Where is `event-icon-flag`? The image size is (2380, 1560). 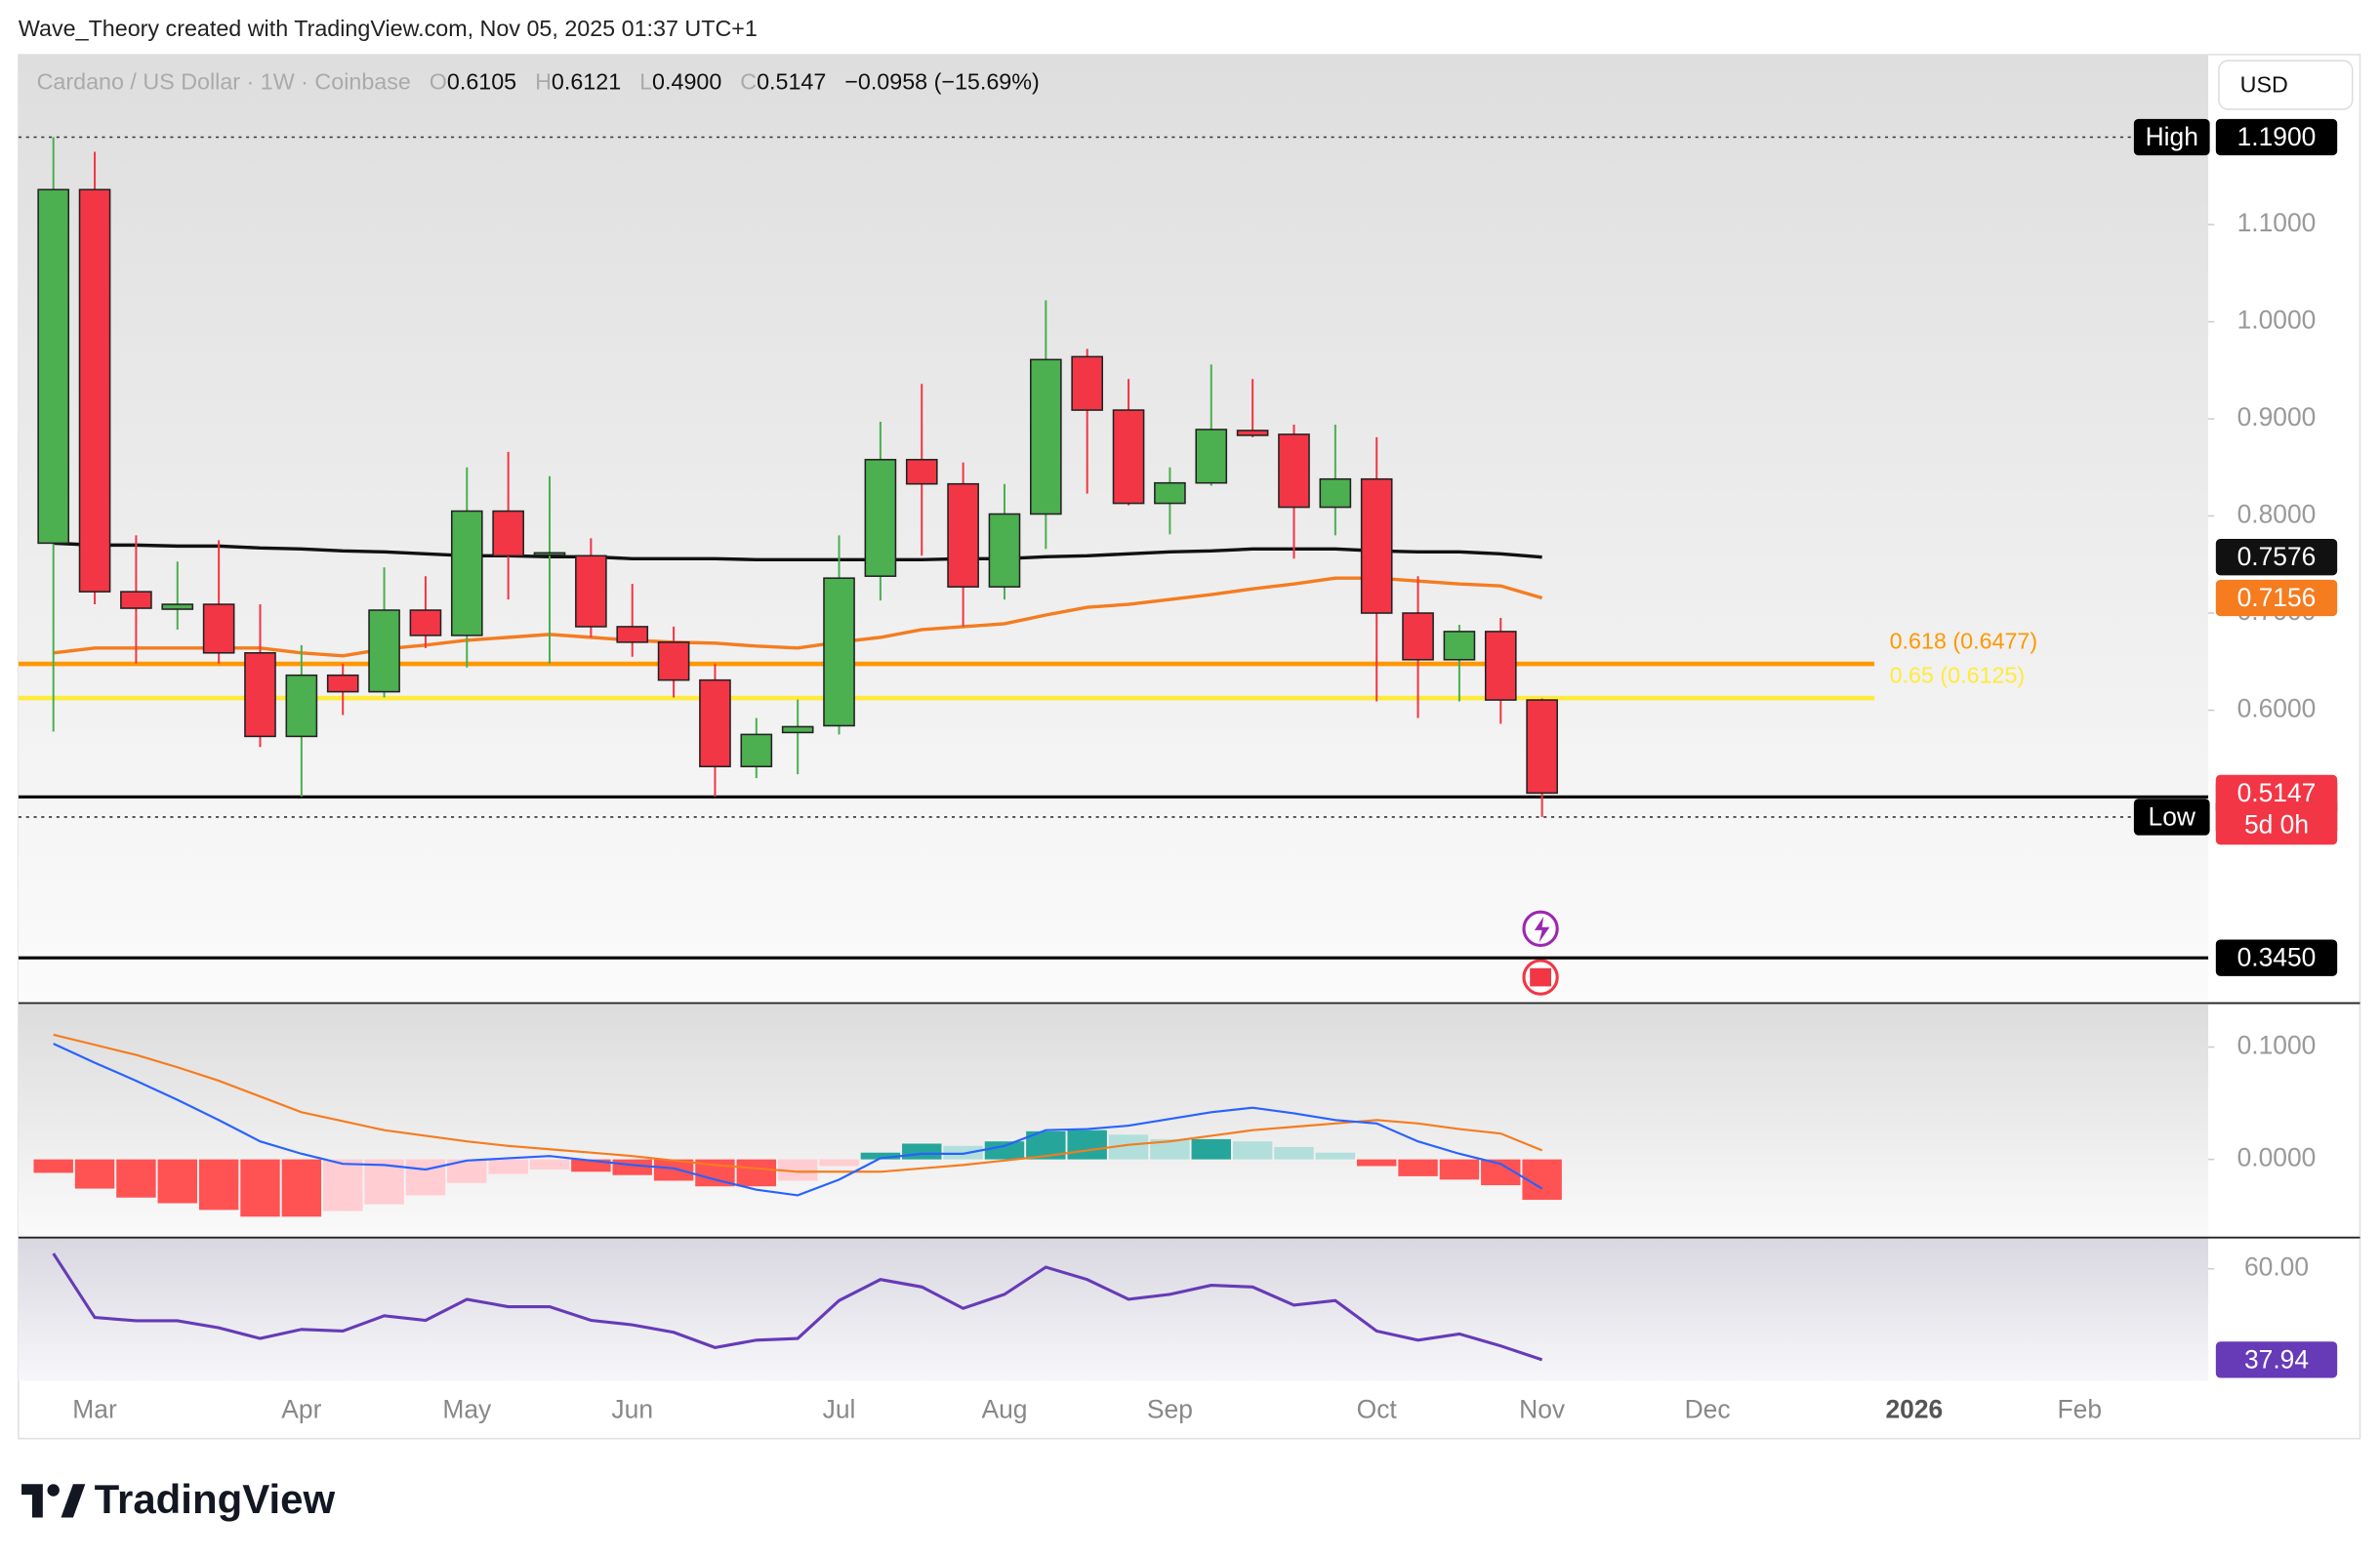
event-icon-flag is located at coordinates (1540, 977).